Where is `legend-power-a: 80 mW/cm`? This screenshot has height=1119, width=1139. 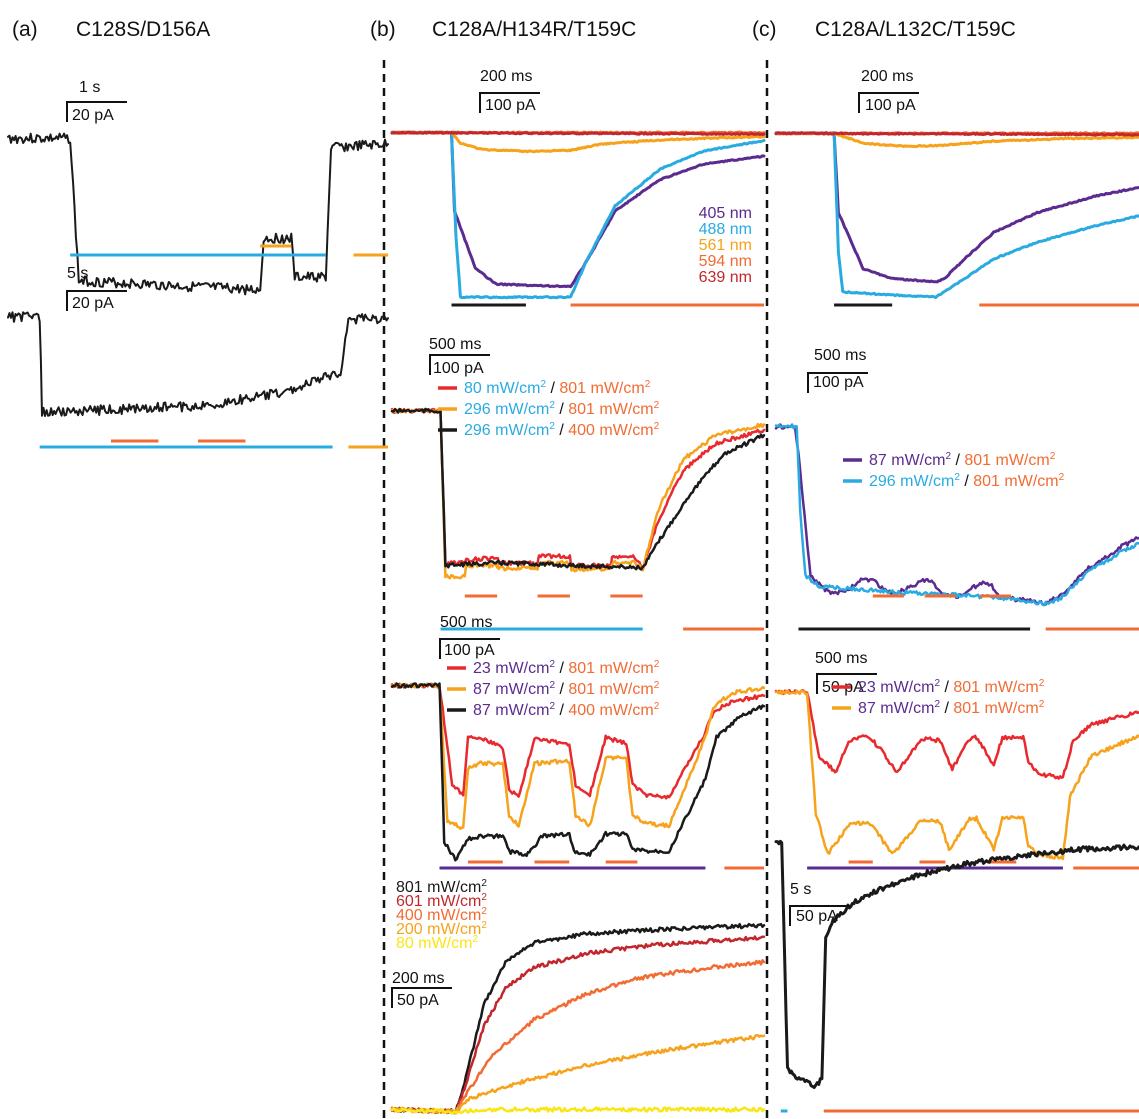 legend-power-a: 80 mW/cm is located at coordinates (502, 388).